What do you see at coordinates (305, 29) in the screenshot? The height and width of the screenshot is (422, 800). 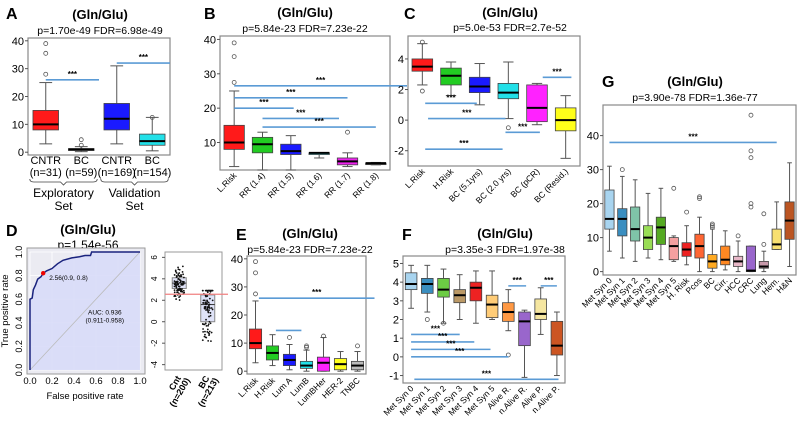 I see `panel-stats: p=5.84e-23 FDR=7.23e-22` at bounding box center [305, 29].